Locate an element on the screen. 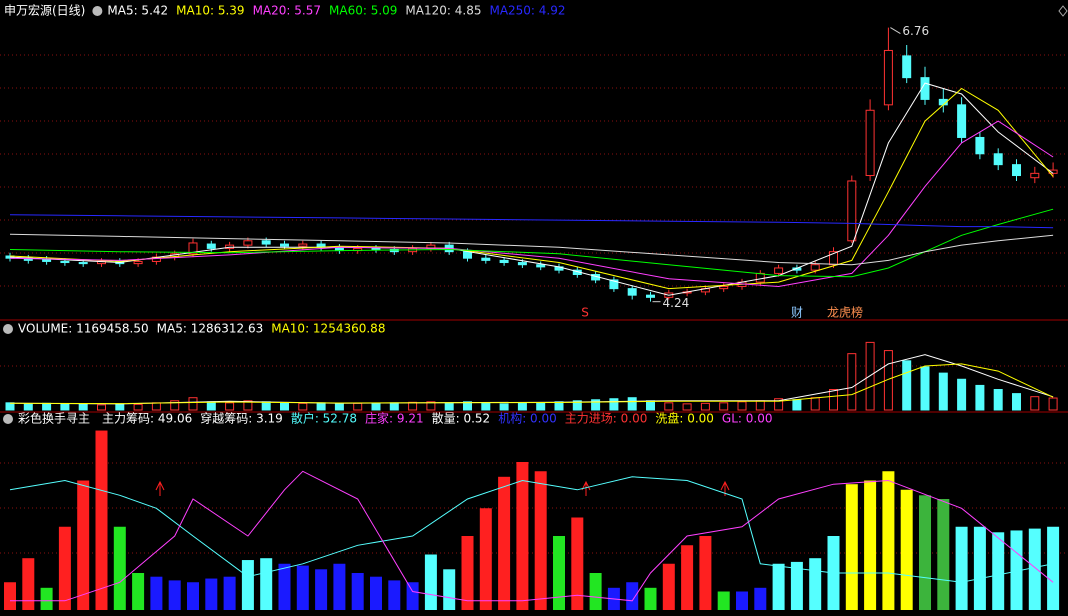  volume-ma-line is located at coordinates (531, 379).